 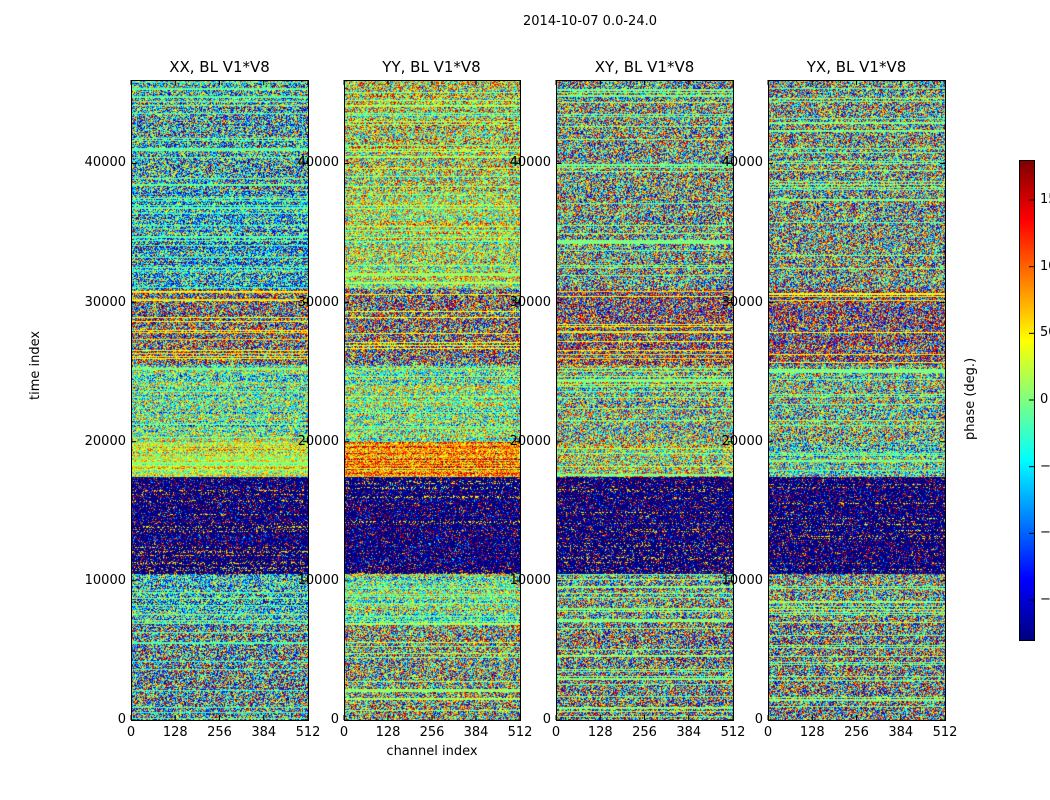 What do you see at coordinates (856, 67) in the screenshot?
I see `panel-title-yx: YX, BL V1*V8` at bounding box center [856, 67].